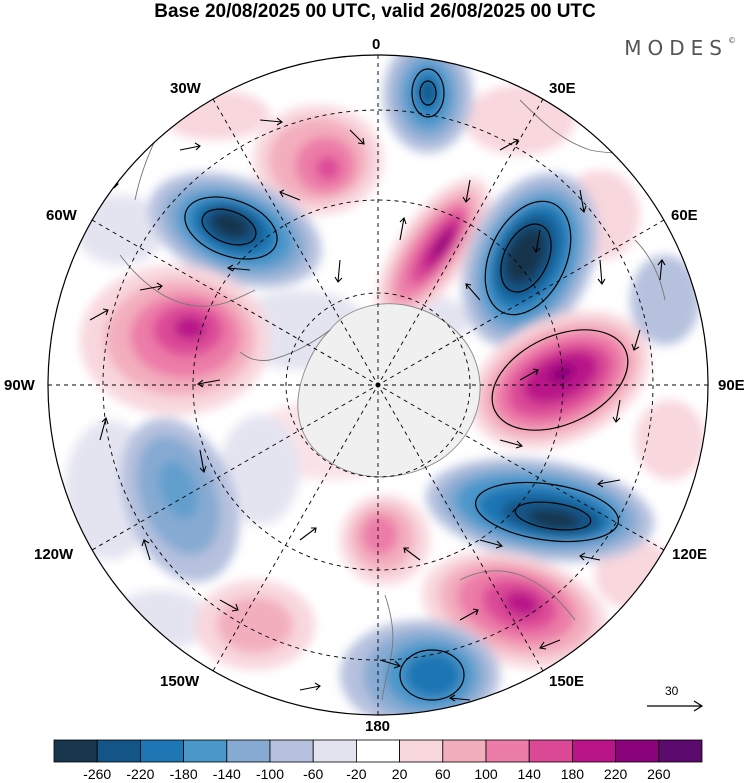 The height and width of the screenshot is (783, 750). What do you see at coordinates (562, 88) in the screenshot?
I see `longitude-label-30e: 30E` at bounding box center [562, 88].